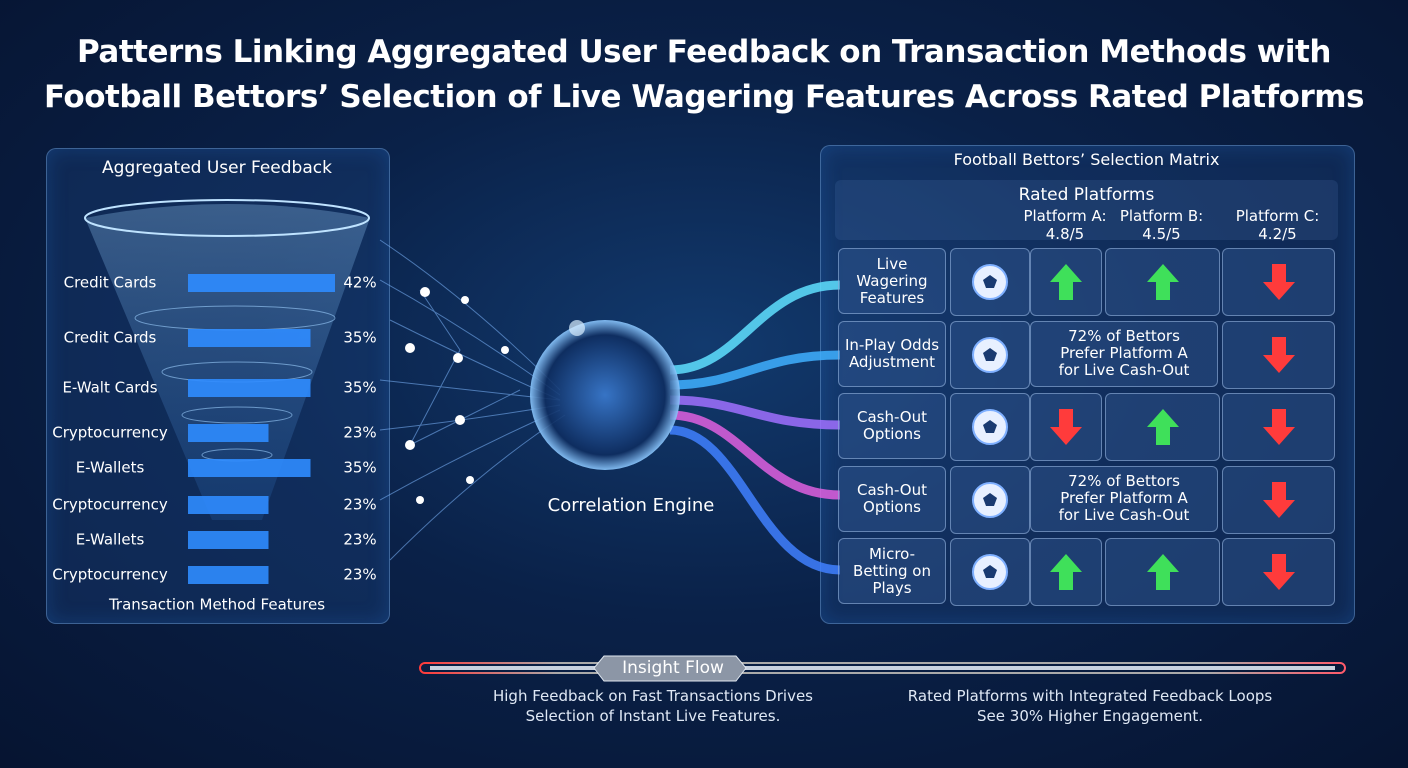  What do you see at coordinates (1086, 195) in the screenshot?
I see `matrix-subtitle: Rated Platforms` at bounding box center [1086, 195].